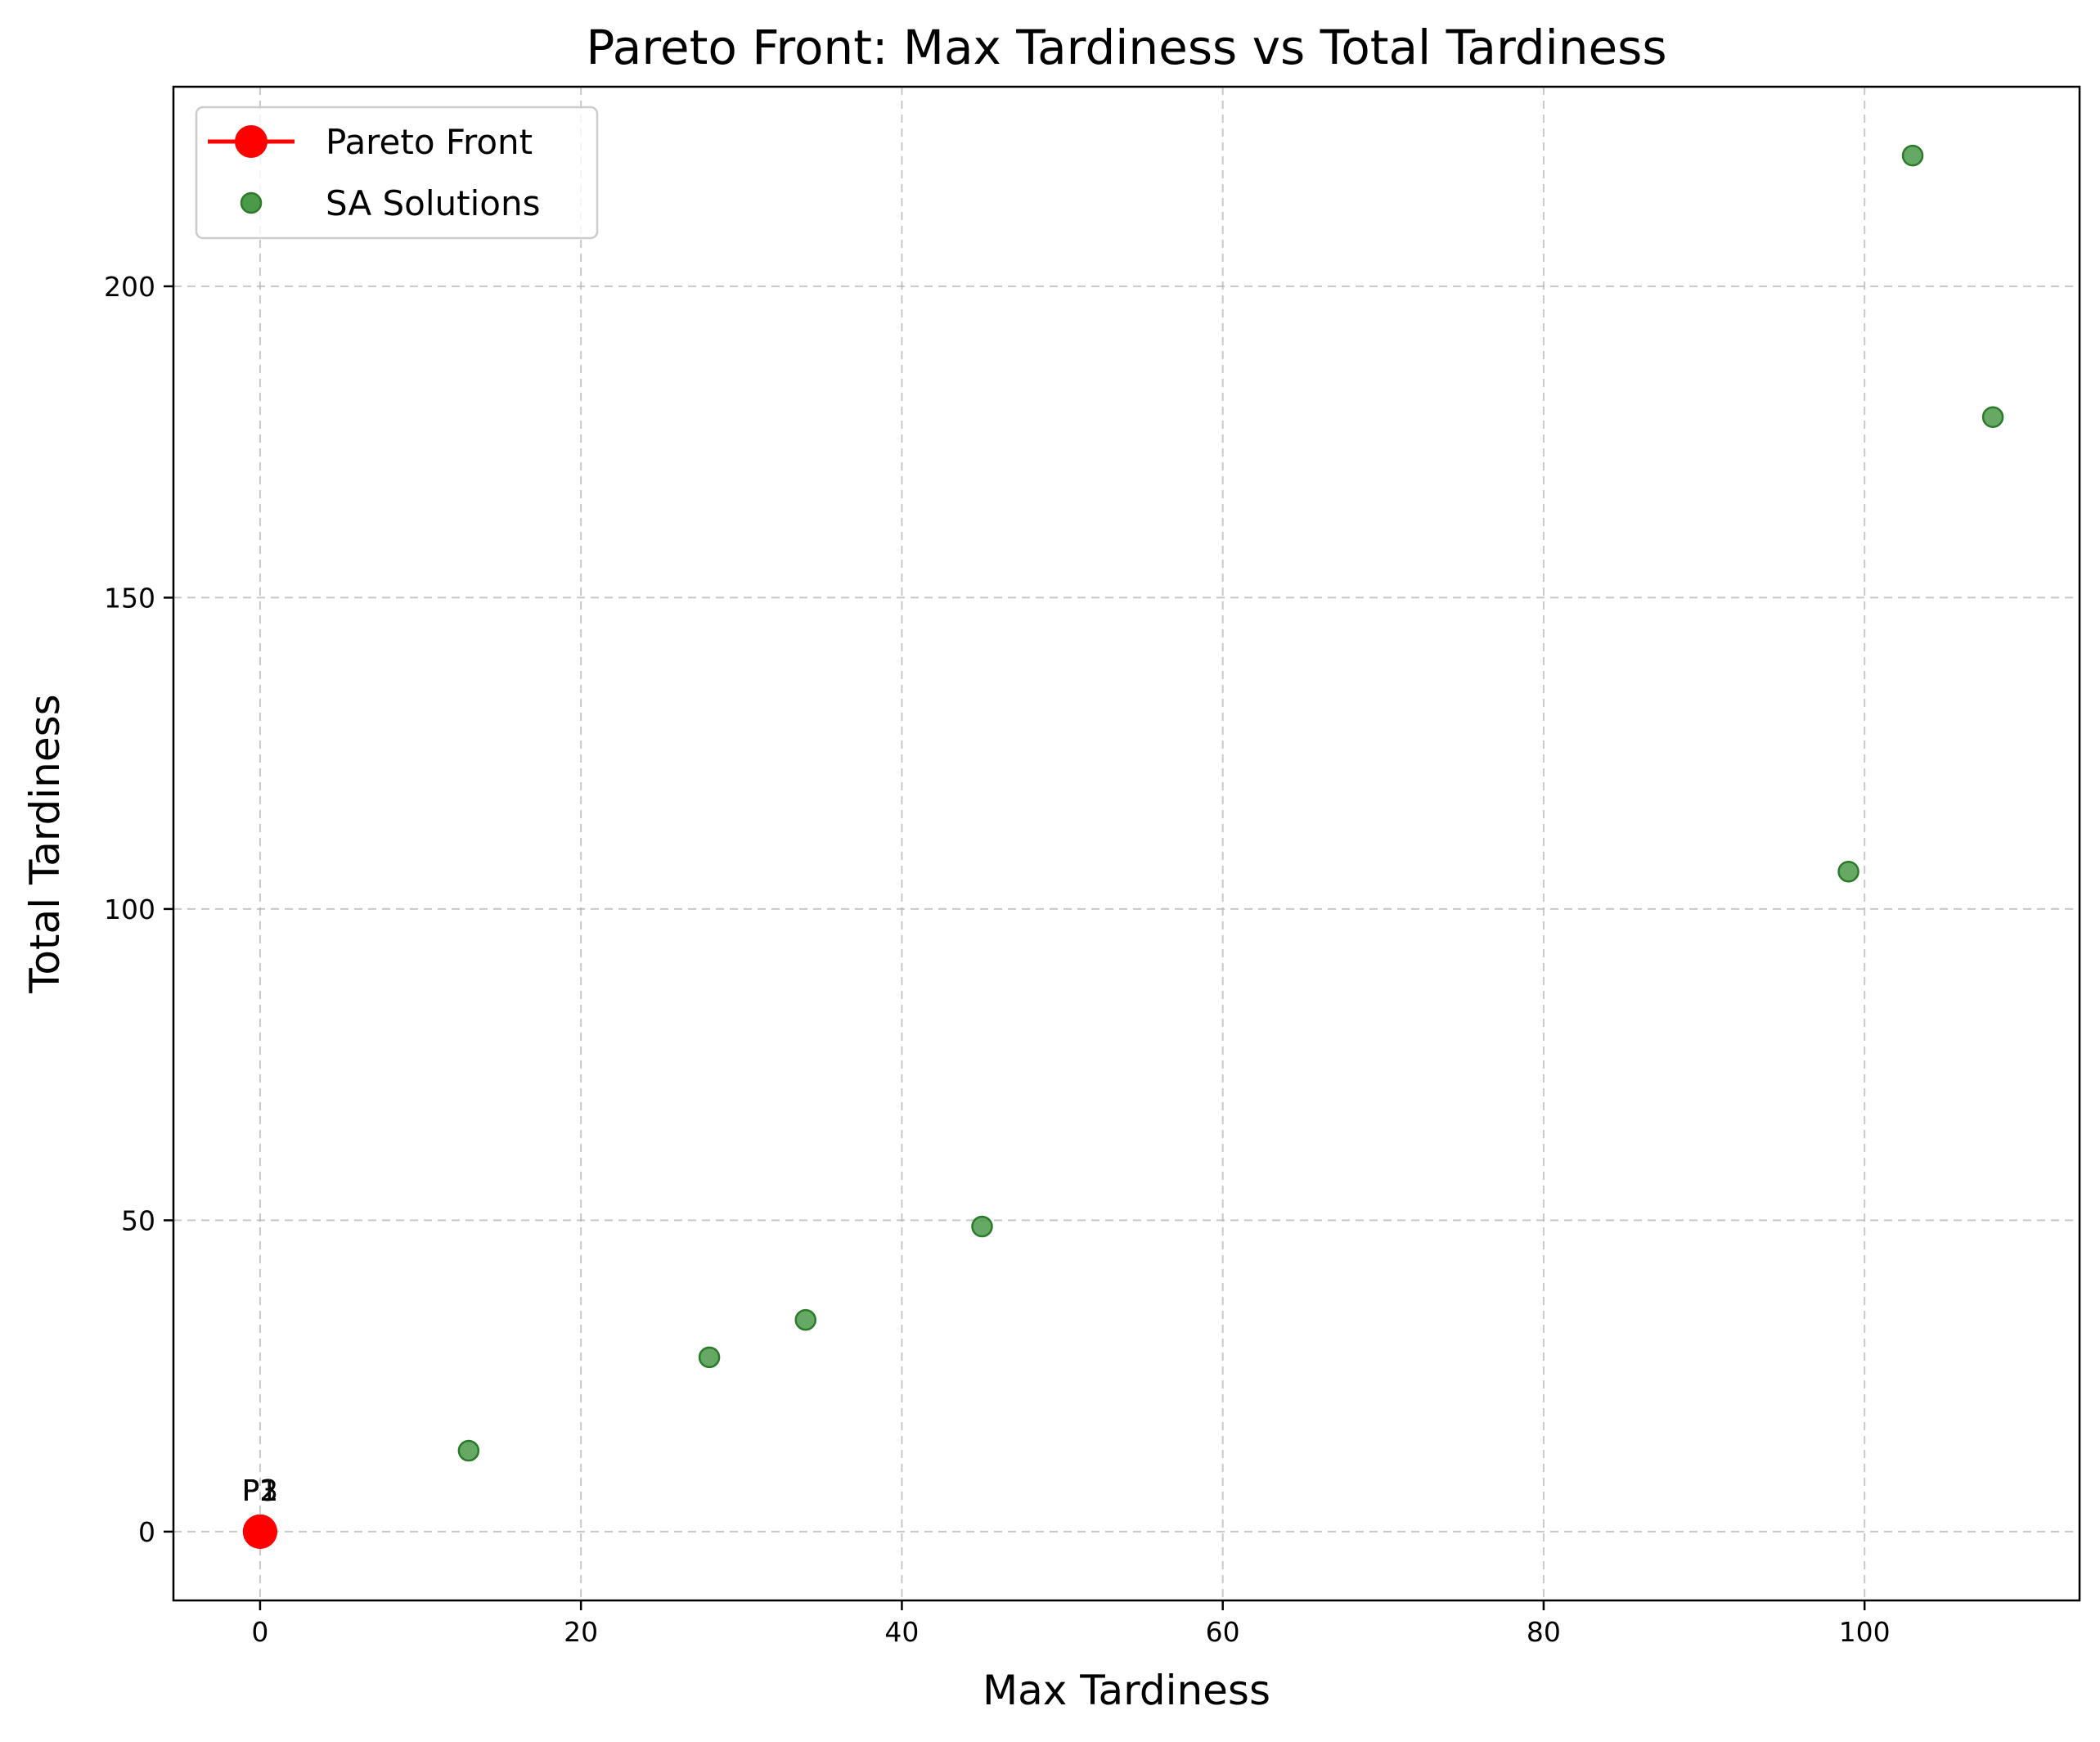 The height and width of the screenshot is (1742, 2100). I want to click on y-tick-label: 100, so click(129, 910).